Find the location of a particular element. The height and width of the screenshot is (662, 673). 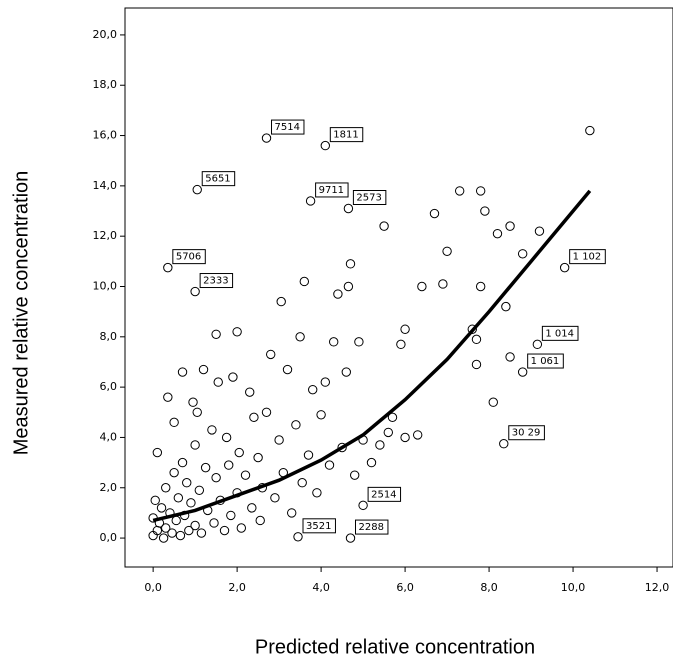

point-label: 9711 is located at coordinates (331, 190).